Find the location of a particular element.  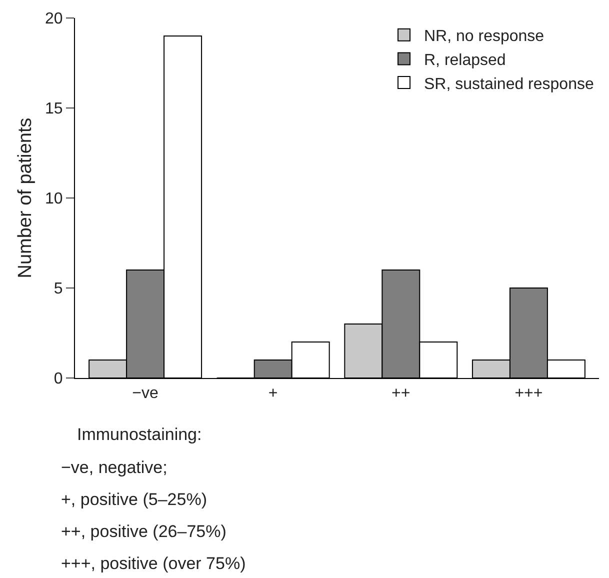

x-tick-label: ++ is located at coordinates (401, 393).